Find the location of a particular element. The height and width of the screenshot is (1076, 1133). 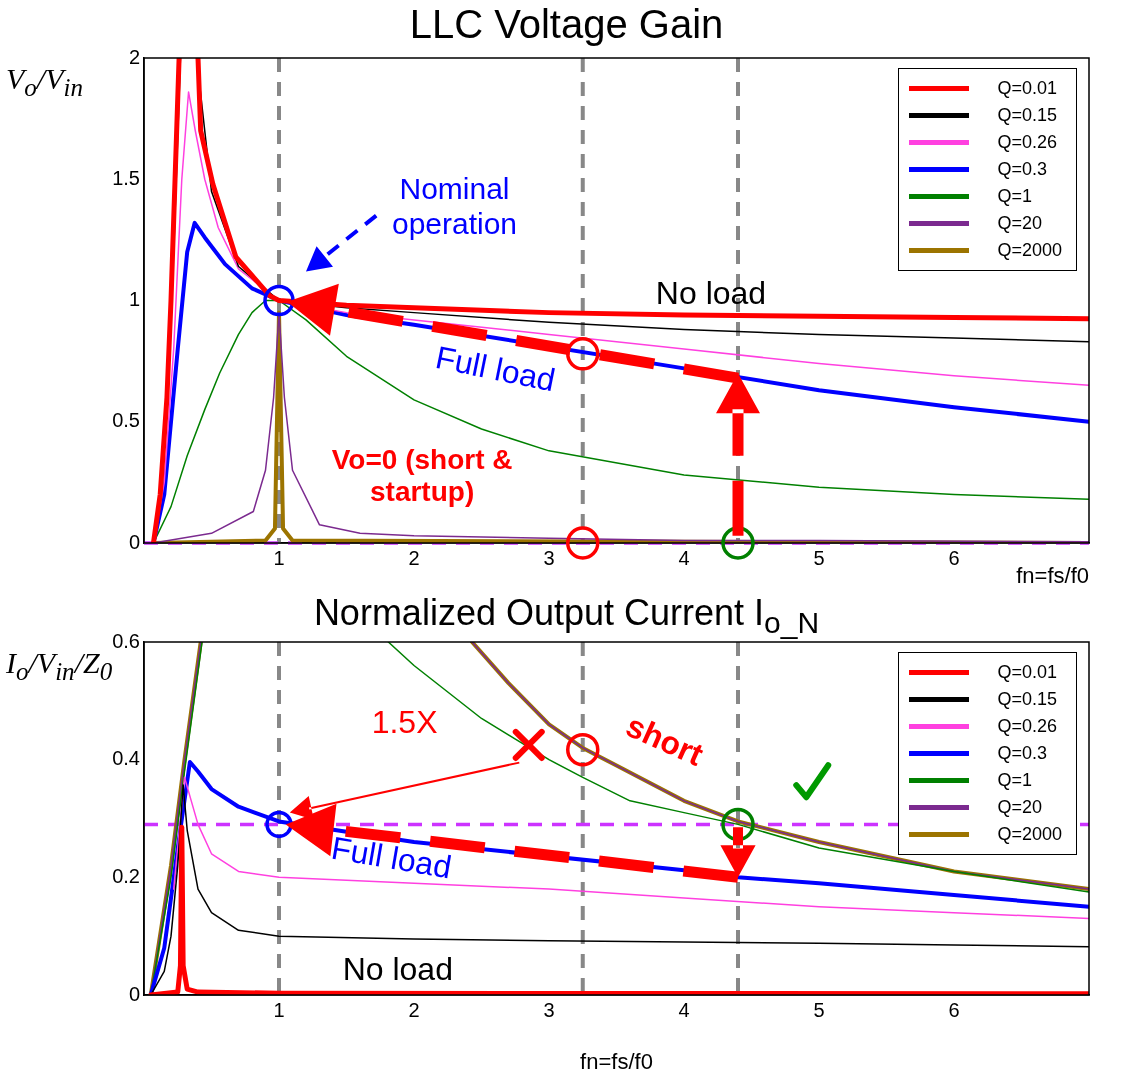

annotation: Nominal operation is located at coordinates (454, 206).